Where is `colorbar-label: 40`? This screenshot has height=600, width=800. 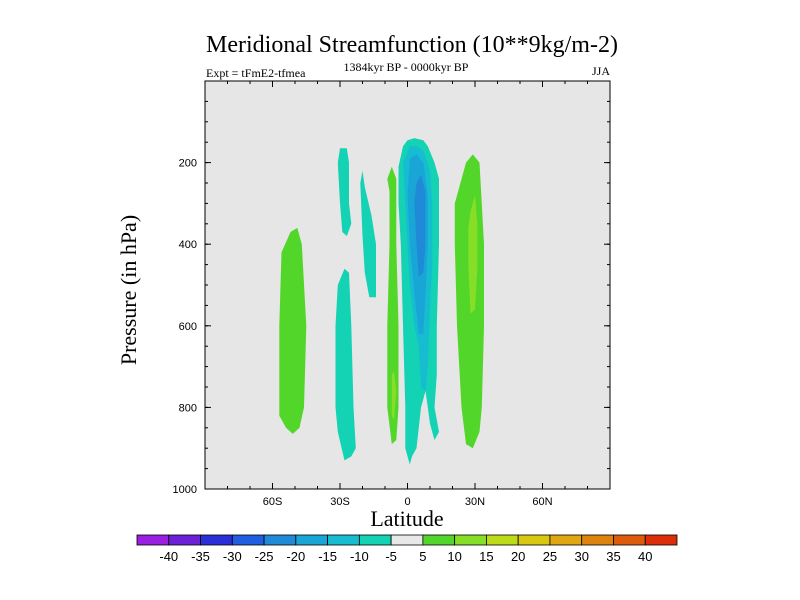 colorbar-label: 40 is located at coordinates (645, 556).